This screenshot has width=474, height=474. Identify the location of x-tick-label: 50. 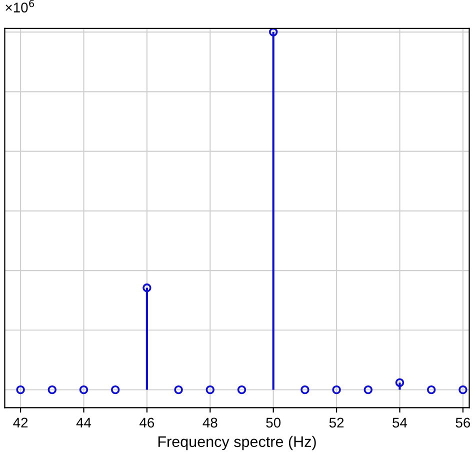
(273, 423).